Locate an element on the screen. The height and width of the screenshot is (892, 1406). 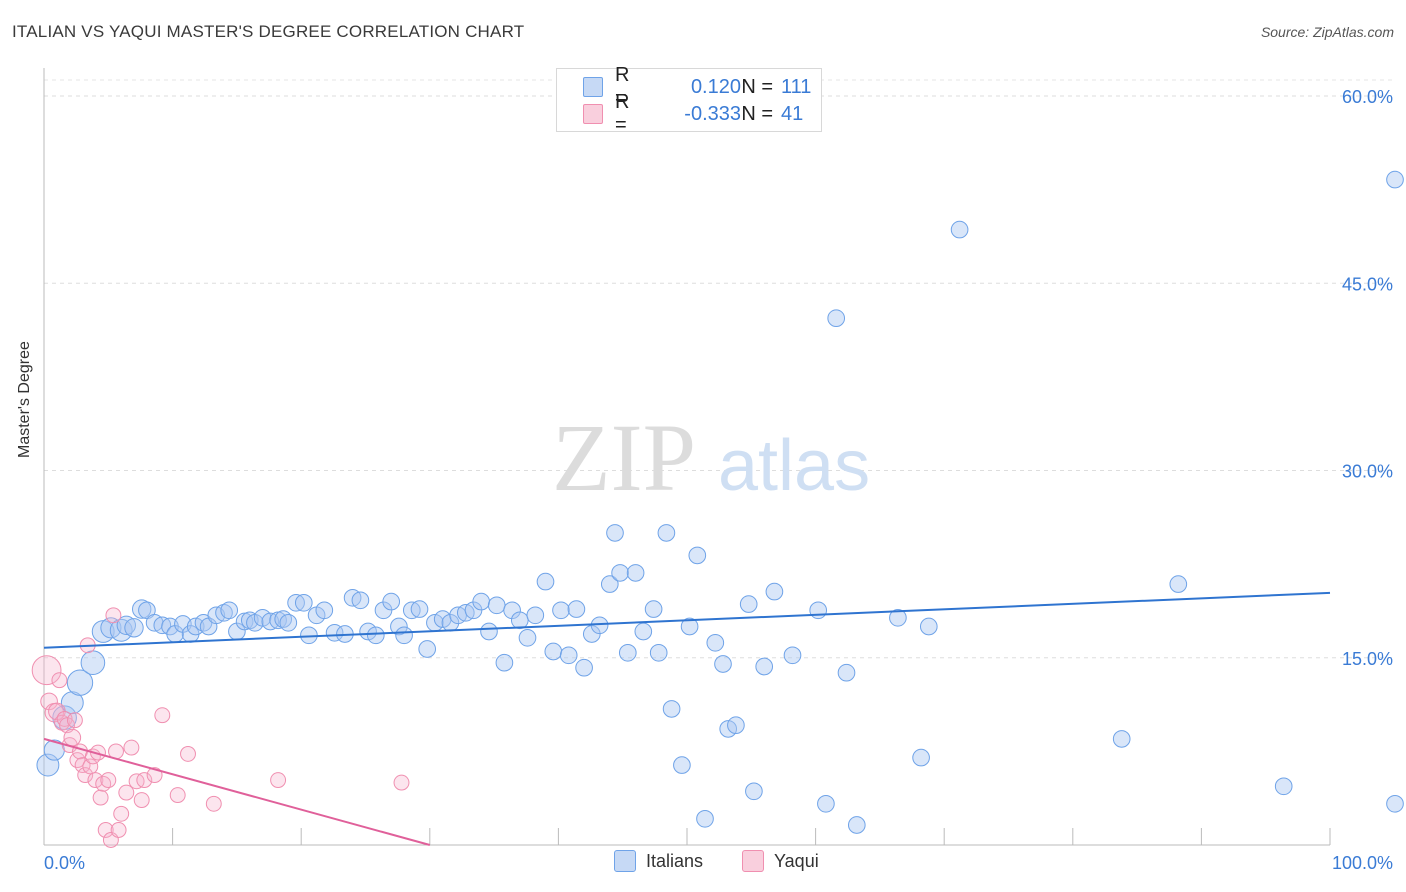
r-value: 0.120 is located at coordinates (715, 86).